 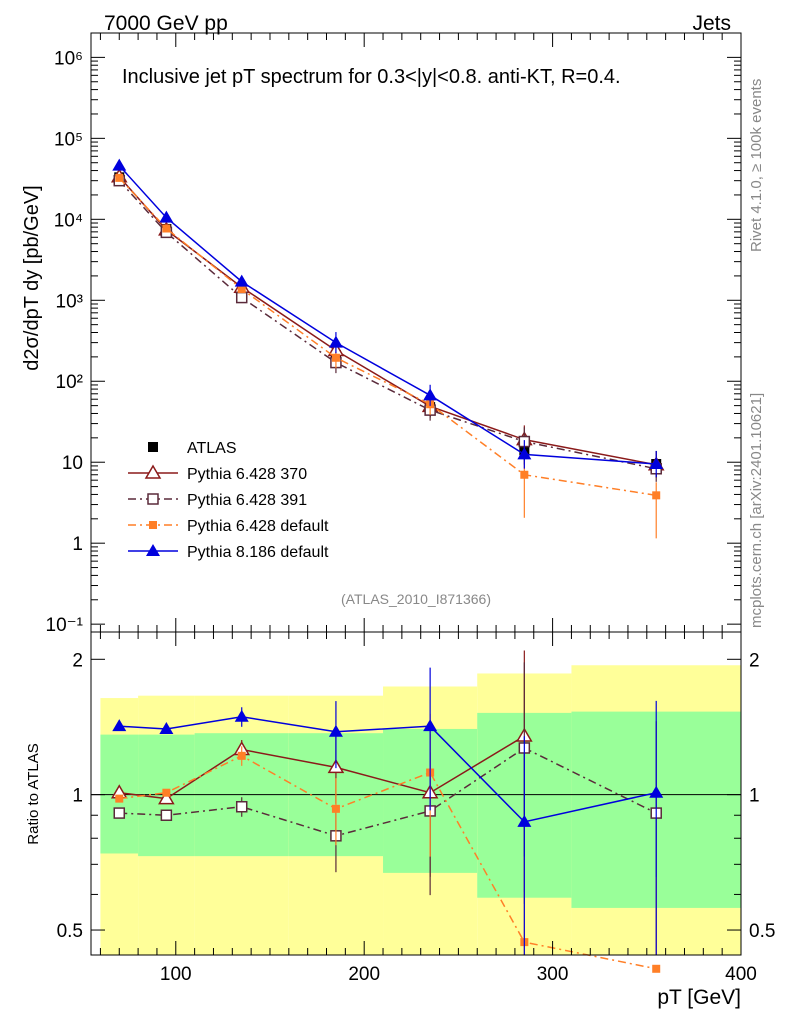 What do you see at coordinates (756, 510) in the screenshot?
I see `mcplots-label: mcplots.cern.ch [arXiv:2401.10621]` at bounding box center [756, 510].